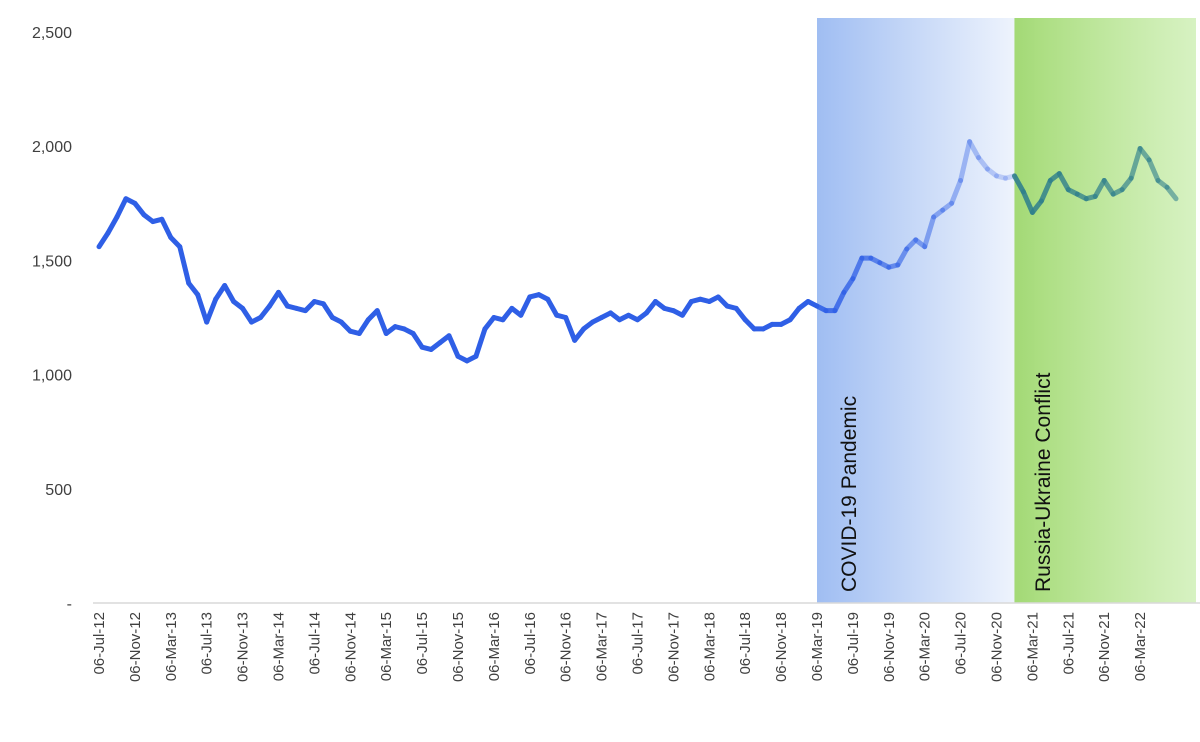 This screenshot has width=1200, height=742. What do you see at coordinates (889, 647) in the screenshot?
I see `x-tick-label: 06-Nov-19` at bounding box center [889, 647].